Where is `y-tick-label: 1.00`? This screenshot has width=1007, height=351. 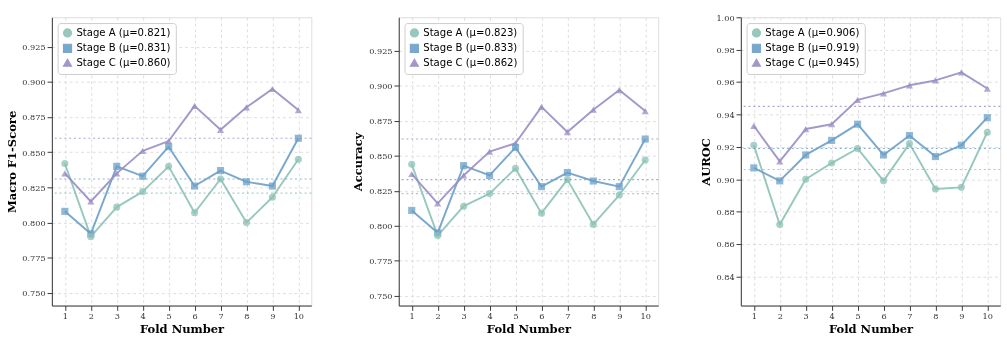
y-tick-label: 1.00 is located at coordinates (725, 17).